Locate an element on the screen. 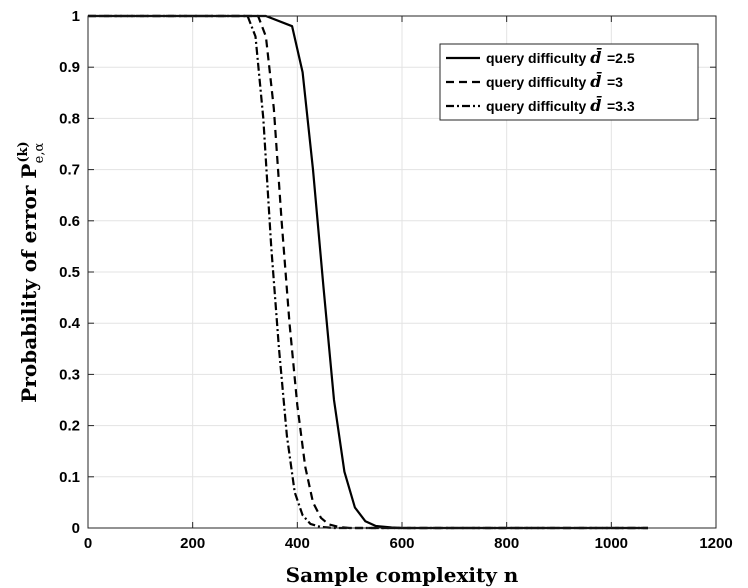 The image size is (748, 588). y-tick-label: 0.3 is located at coordinates (69, 374).